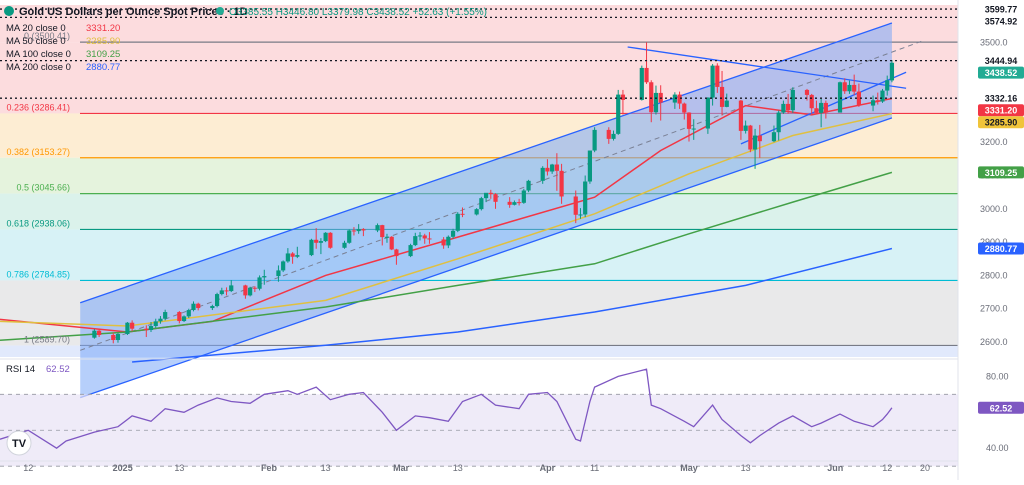  I want to click on time-axis: 12 2025 13 Feb 13 Mar 13 Apr 11 May 13 Jun 12 20, so click(479, 466).